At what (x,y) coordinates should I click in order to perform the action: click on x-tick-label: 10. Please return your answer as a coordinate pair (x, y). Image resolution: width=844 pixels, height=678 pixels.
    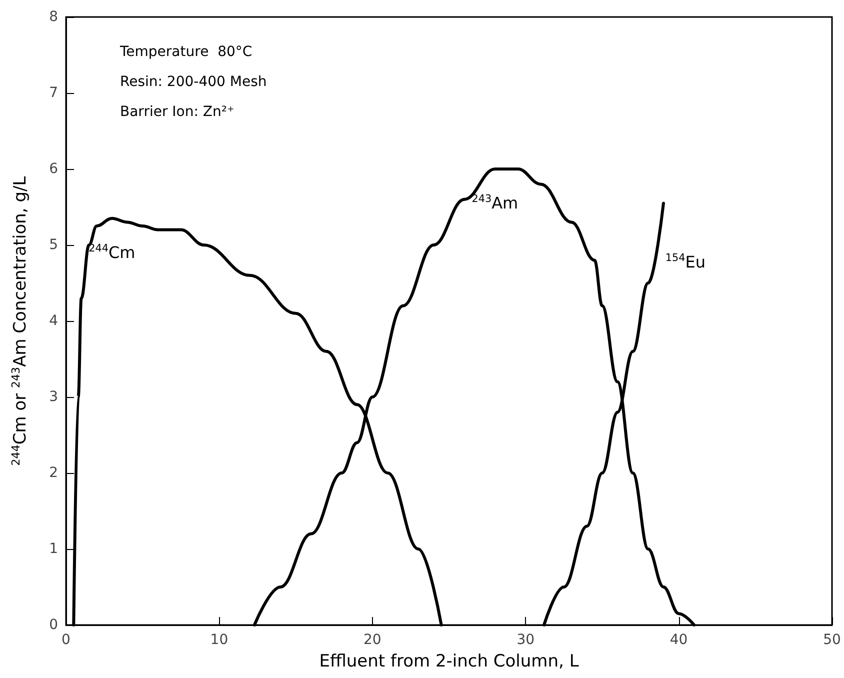
    Looking at the image, I should click on (219, 640).